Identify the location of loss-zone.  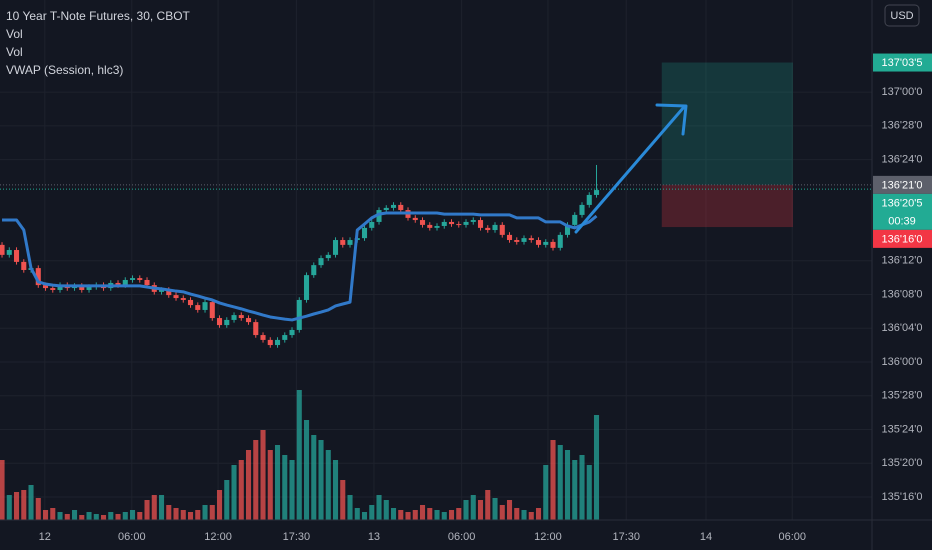
(727, 206).